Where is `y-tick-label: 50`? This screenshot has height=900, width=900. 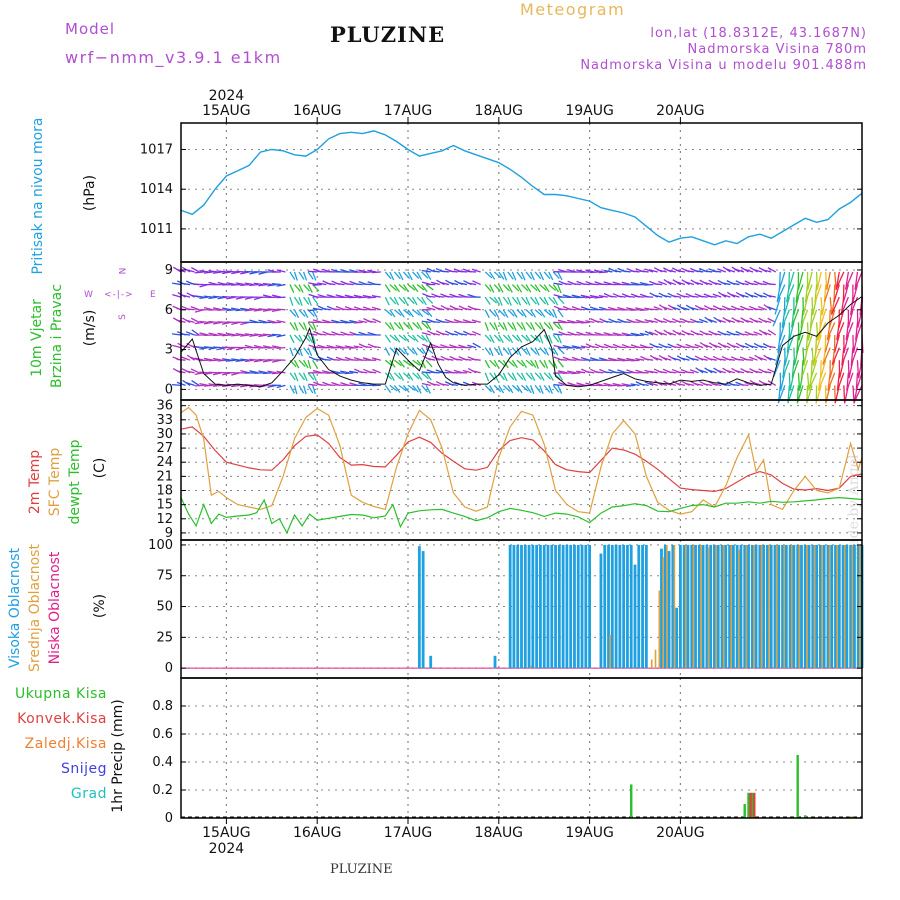
y-tick-label: 50 is located at coordinates (164, 607).